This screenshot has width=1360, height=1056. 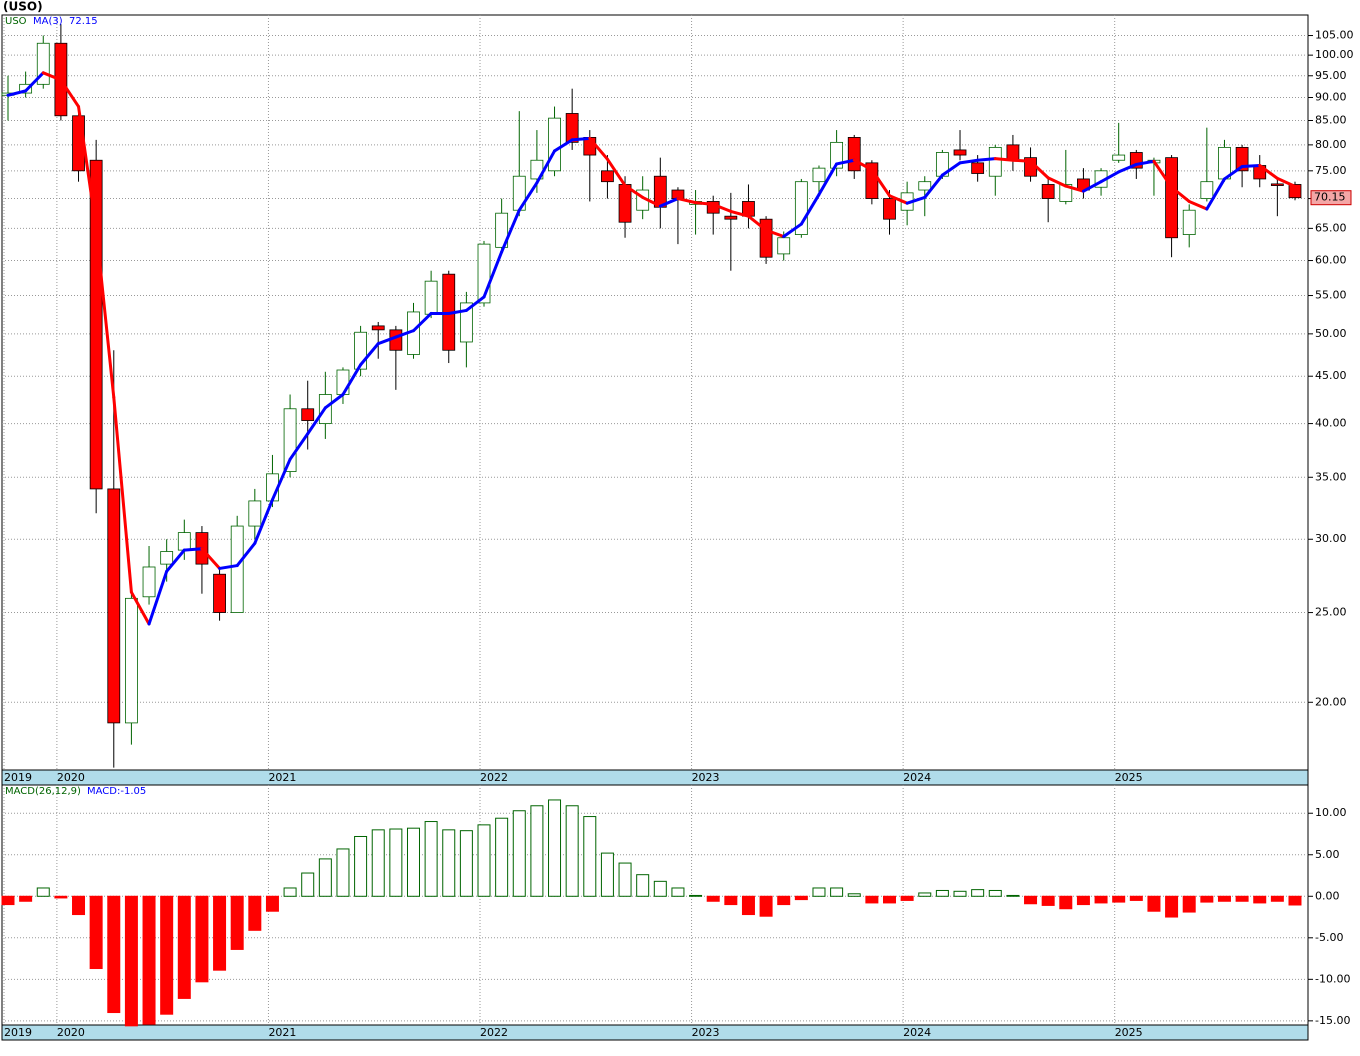 I want to click on y-tick-label: 50.00, so click(x=1331, y=333).